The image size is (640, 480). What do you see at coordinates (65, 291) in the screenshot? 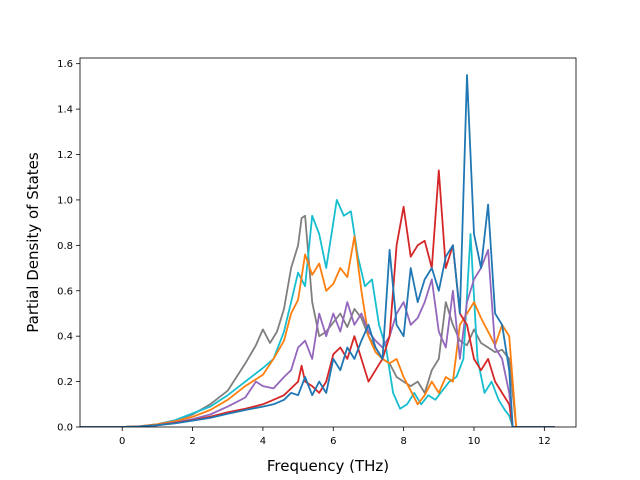
I see `y-tick-label: 0.6` at bounding box center [65, 291].